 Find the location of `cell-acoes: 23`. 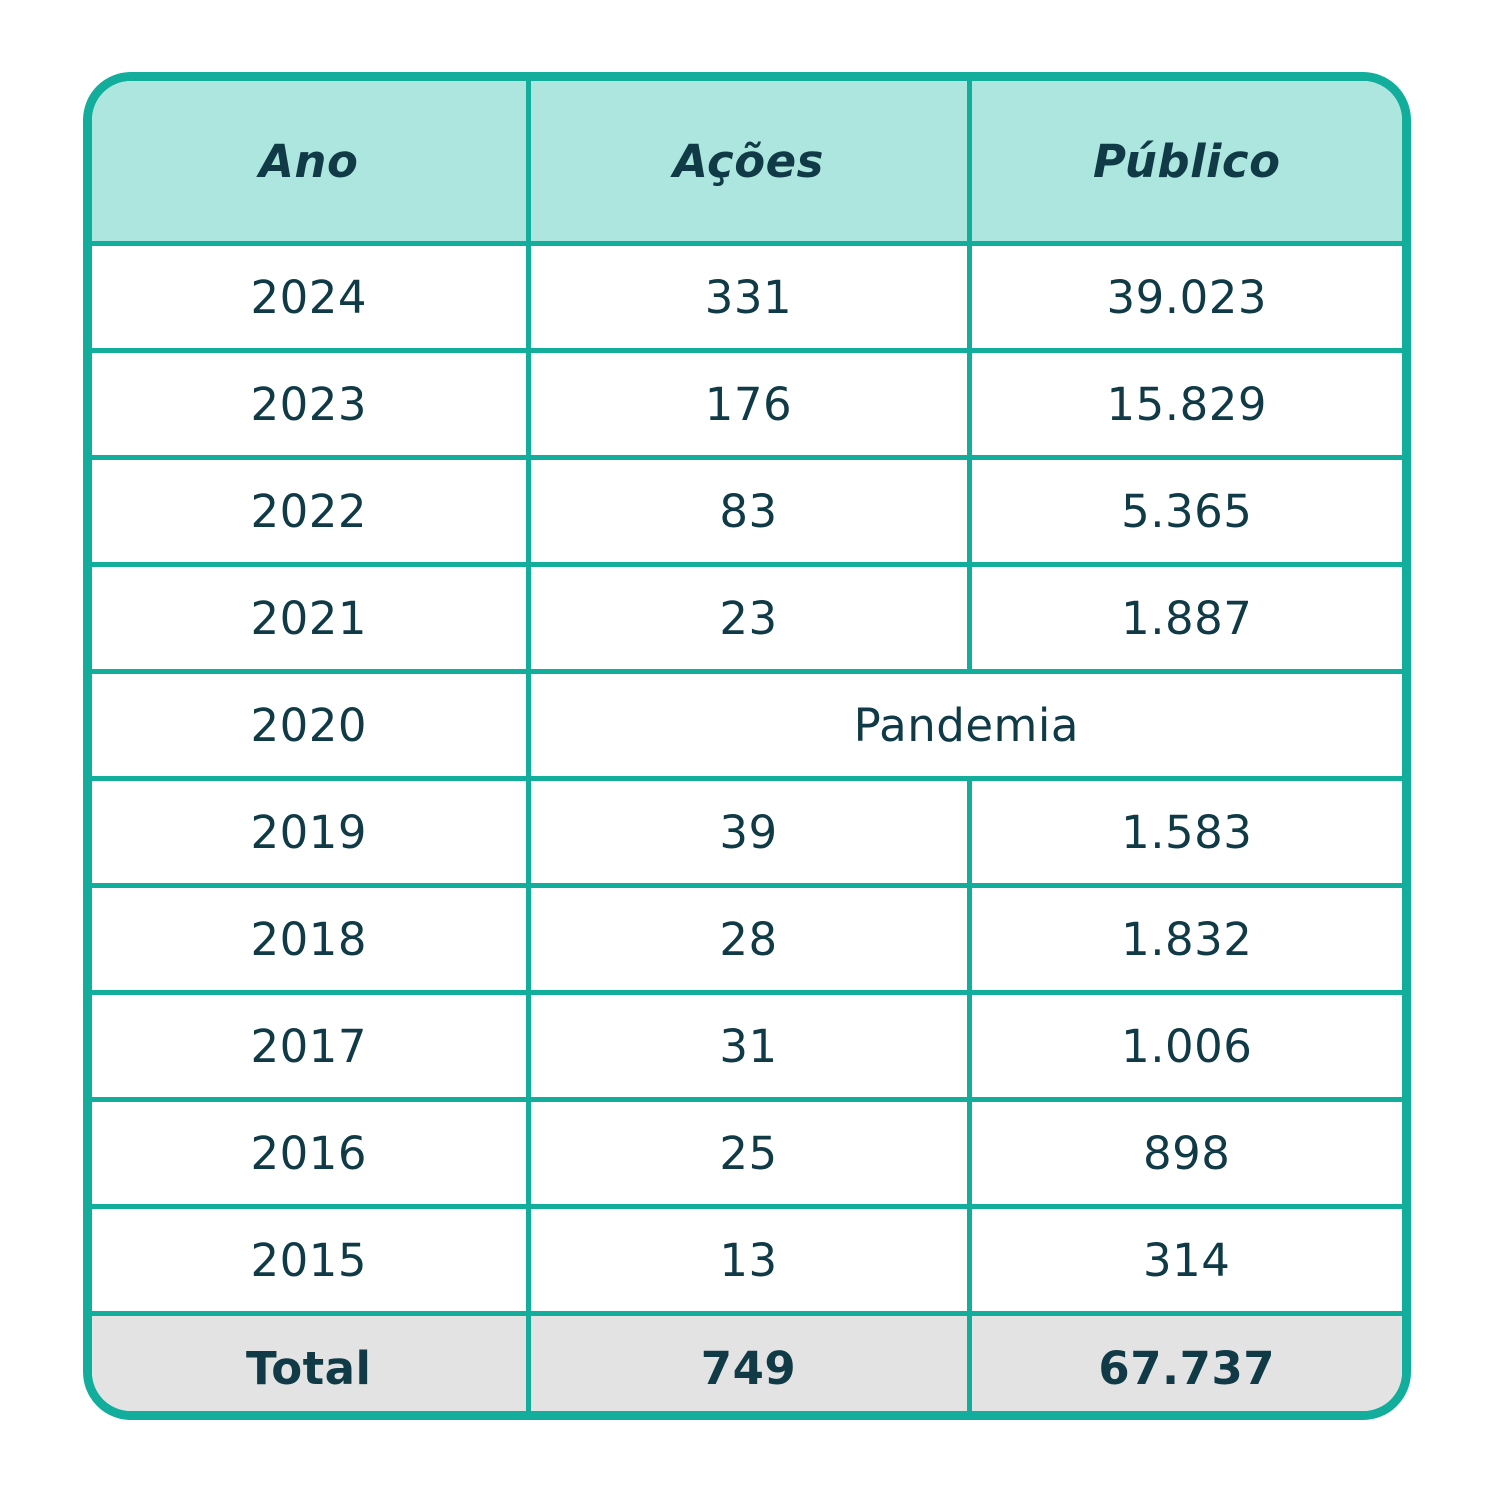

cell-acoes: 23 is located at coordinates (748, 618).